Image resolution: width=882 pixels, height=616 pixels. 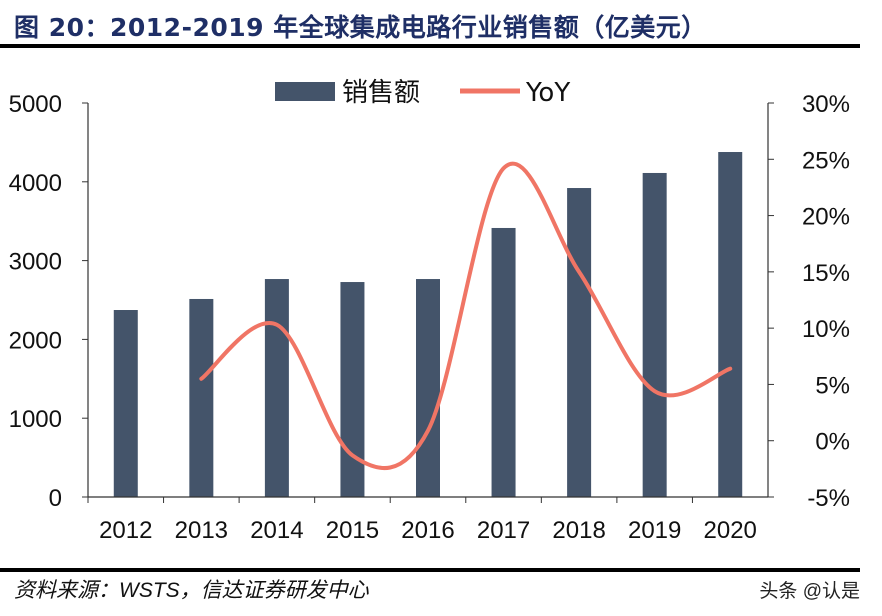 What do you see at coordinates (427, 530) in the screenshot?
I see `x-tick-label: 2016` at bounding box center [427, 530].